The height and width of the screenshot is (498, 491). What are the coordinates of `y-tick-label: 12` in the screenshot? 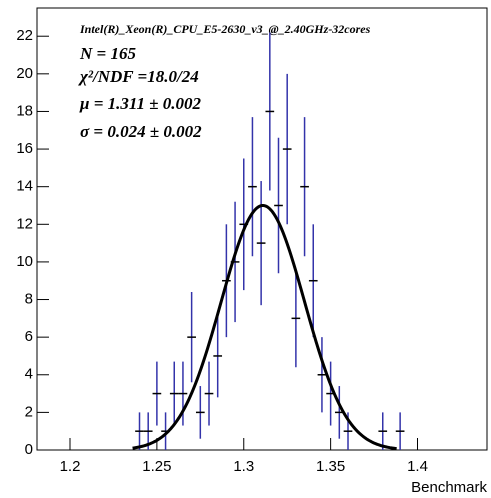 It's located at (24, 223).